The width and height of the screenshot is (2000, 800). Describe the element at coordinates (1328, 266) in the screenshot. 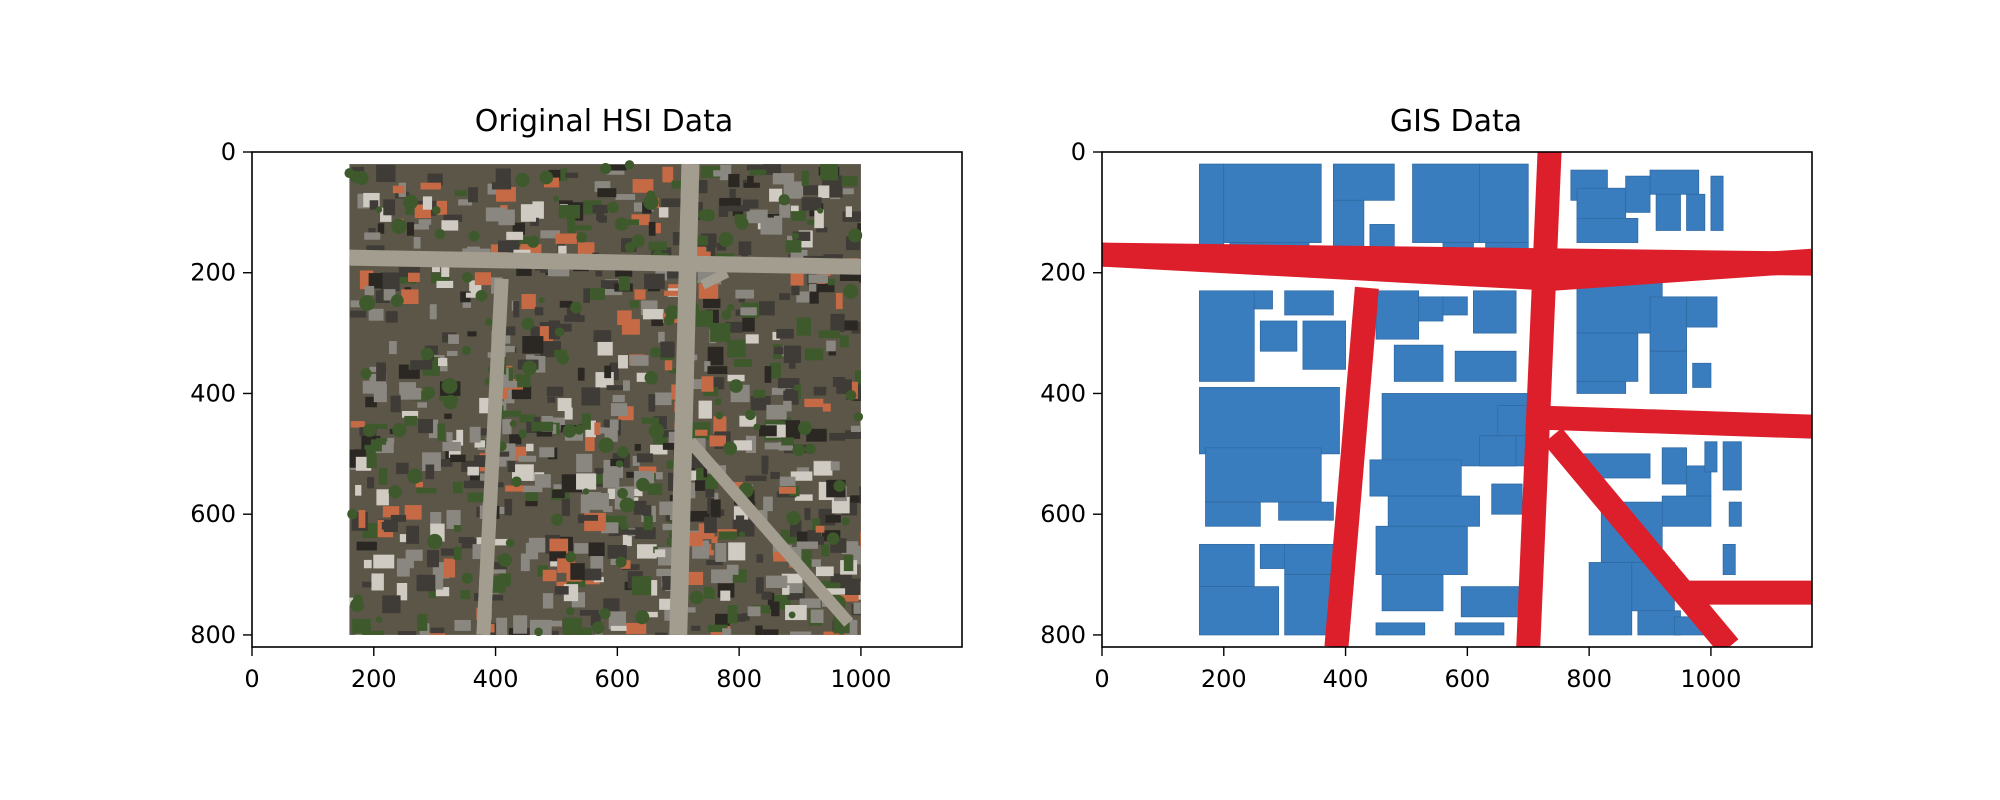

I see `road` at that location.